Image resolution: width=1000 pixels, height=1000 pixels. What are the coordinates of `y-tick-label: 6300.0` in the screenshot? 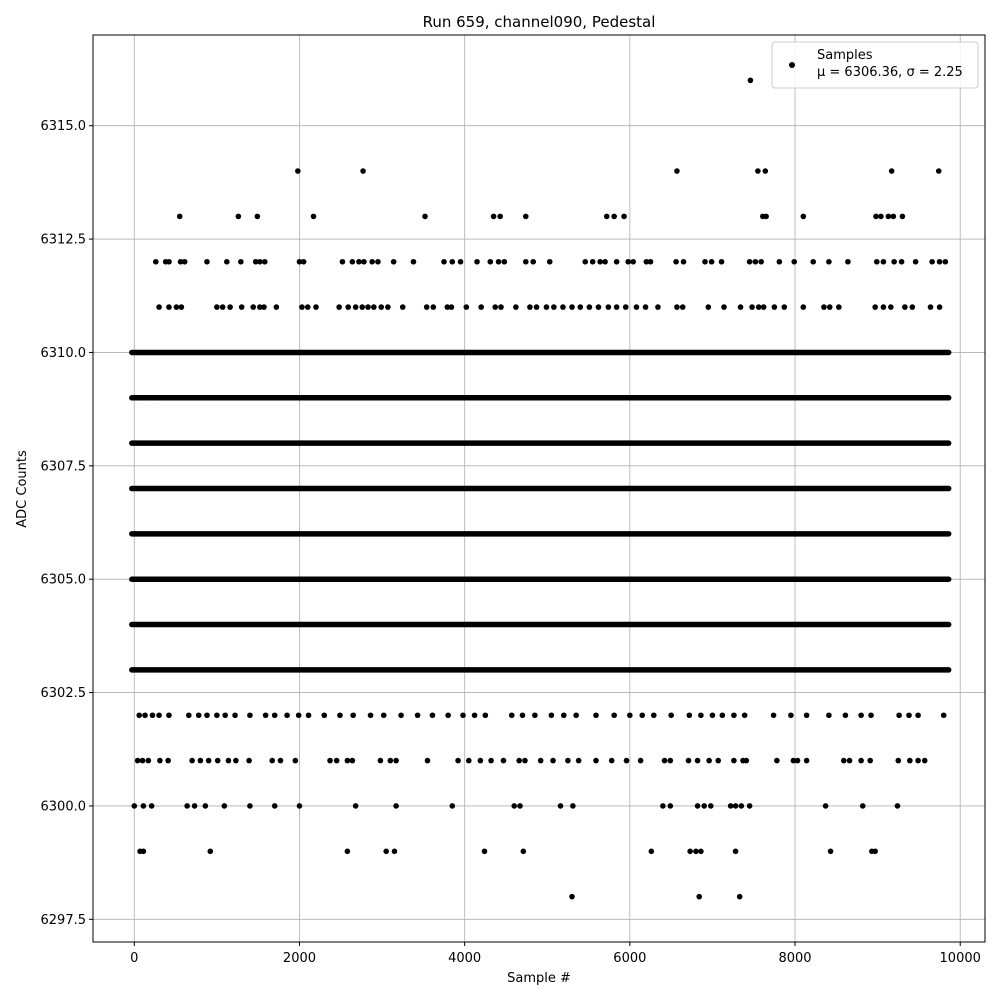 It's located at (64, 806).